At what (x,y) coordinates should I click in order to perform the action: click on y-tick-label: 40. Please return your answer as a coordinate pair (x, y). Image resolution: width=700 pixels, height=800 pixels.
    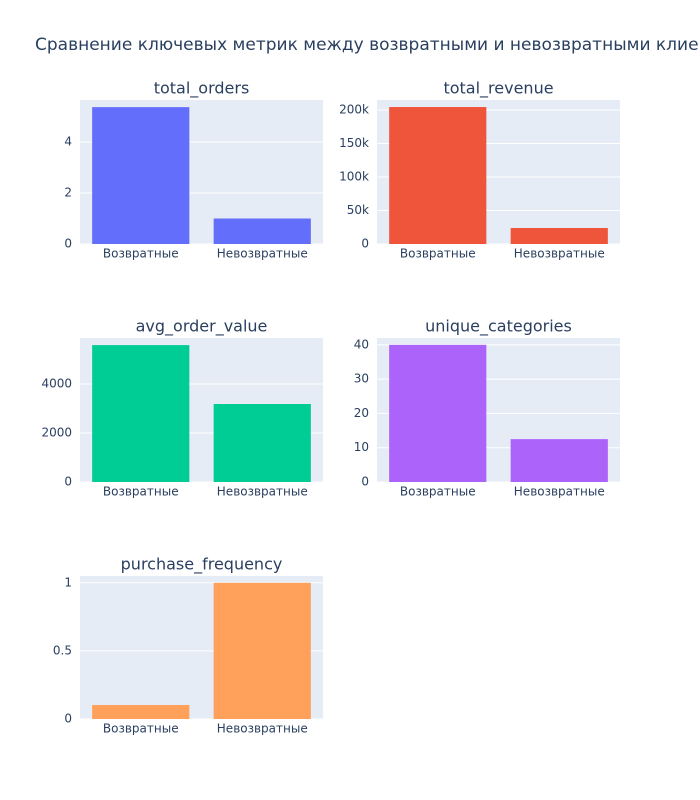
    Looking at the image, I should click on (361, 344).